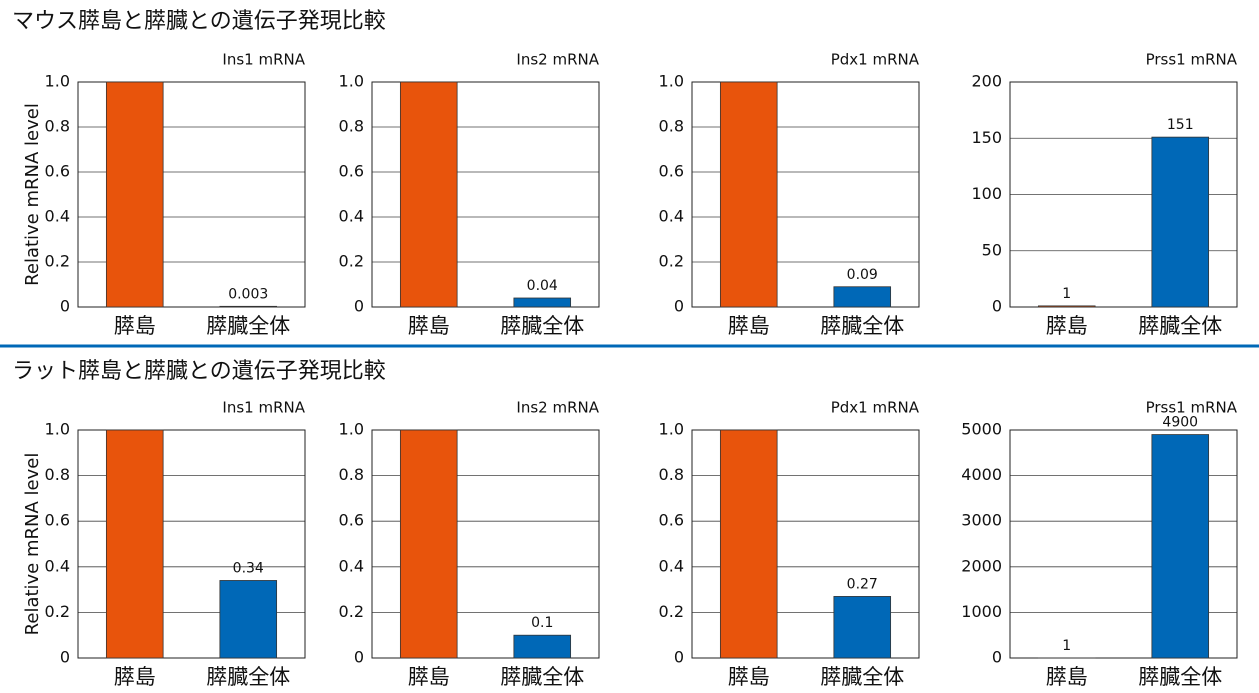 The image size is (1259, 693). What do you see at coordinates (981, 611) in the screenshot?
I see `y-tick-label: 1000` at bounding box center [981, 611].